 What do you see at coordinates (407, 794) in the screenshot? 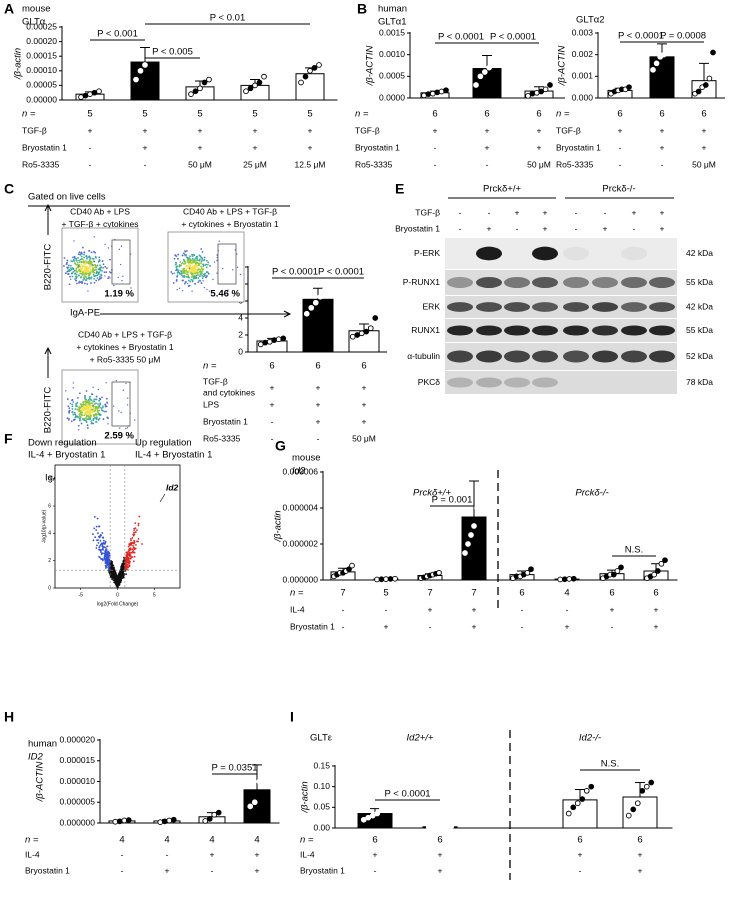
I see `p-value: P < 0.0001` at bounding box center [407, 794].